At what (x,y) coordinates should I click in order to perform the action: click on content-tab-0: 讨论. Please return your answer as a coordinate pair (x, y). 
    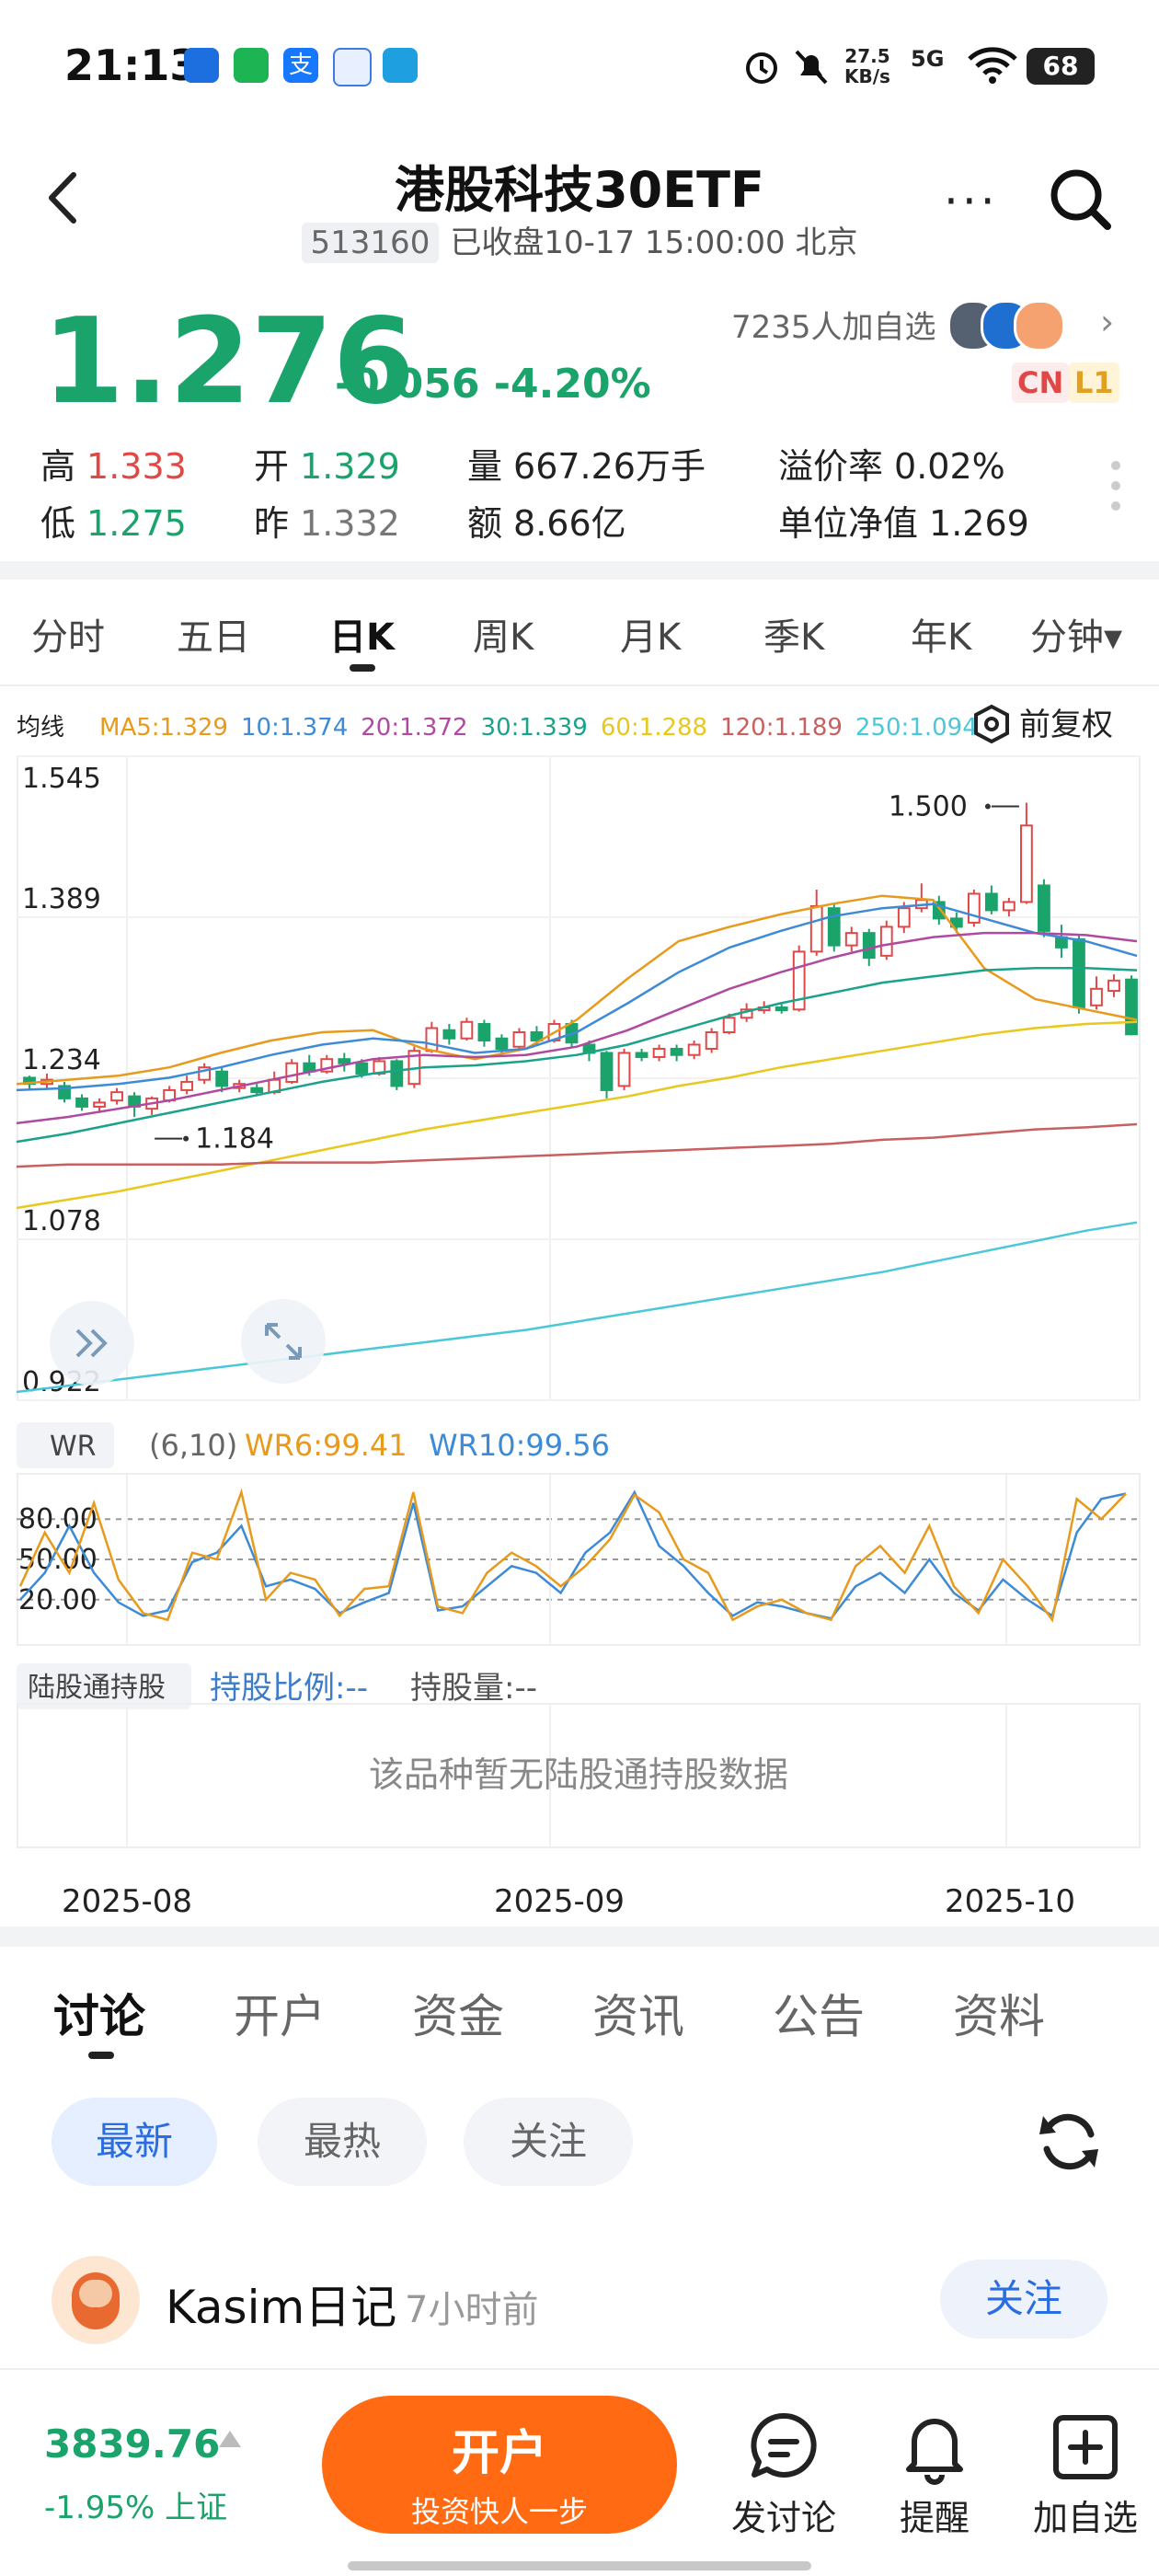
    Looking at the image, I should click on (99, 2016).